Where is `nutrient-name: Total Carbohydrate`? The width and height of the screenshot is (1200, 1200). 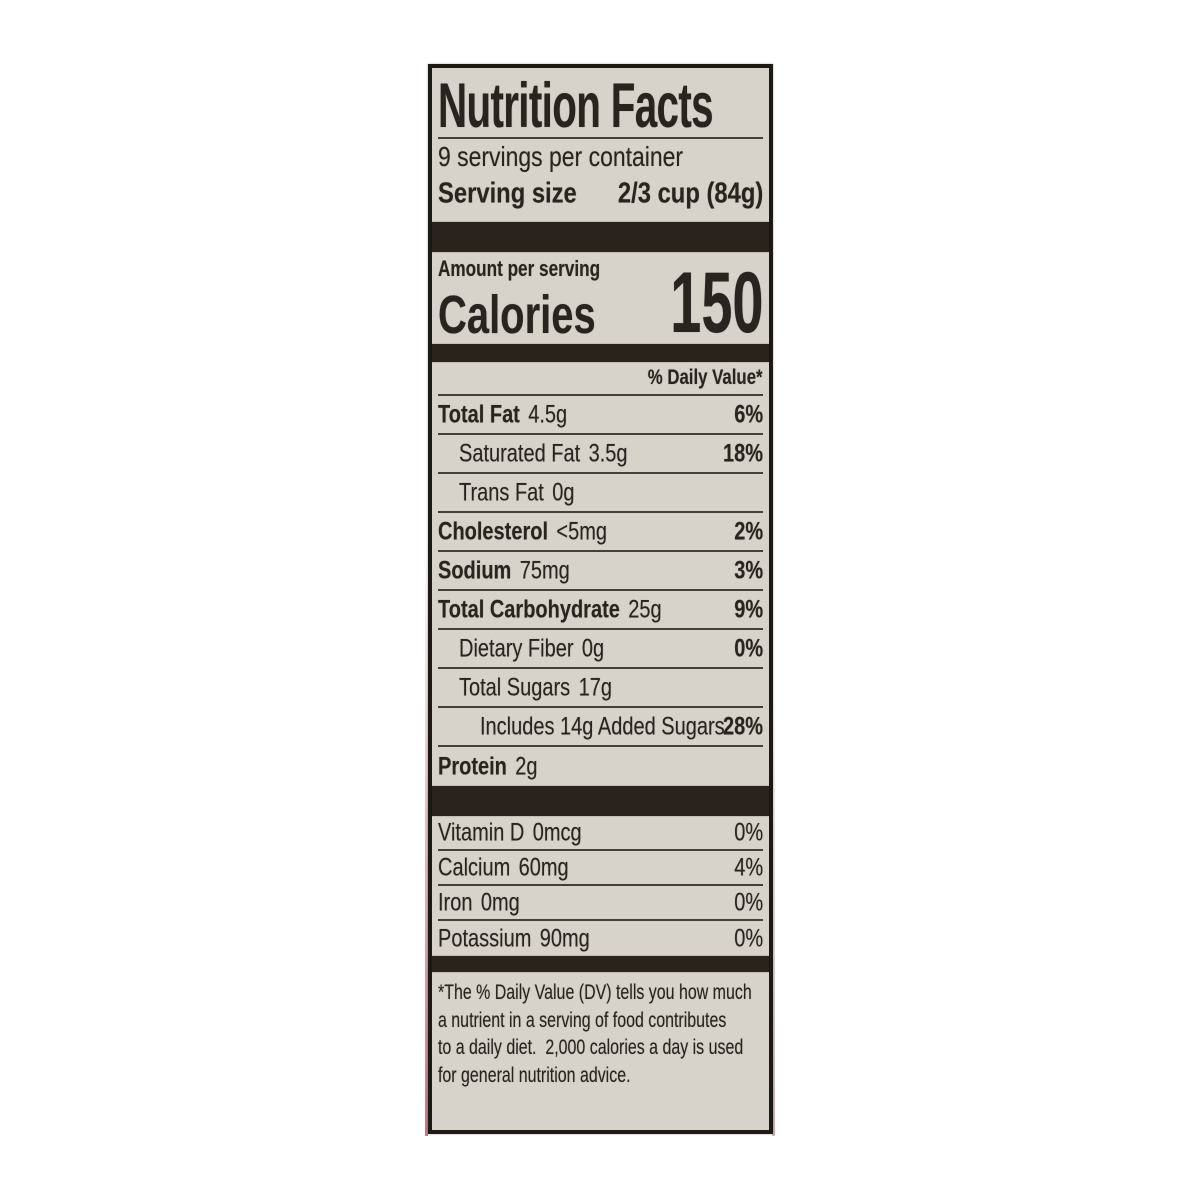
nutrient-name: Total Carbohydrate is located at coordinates (529, 609).